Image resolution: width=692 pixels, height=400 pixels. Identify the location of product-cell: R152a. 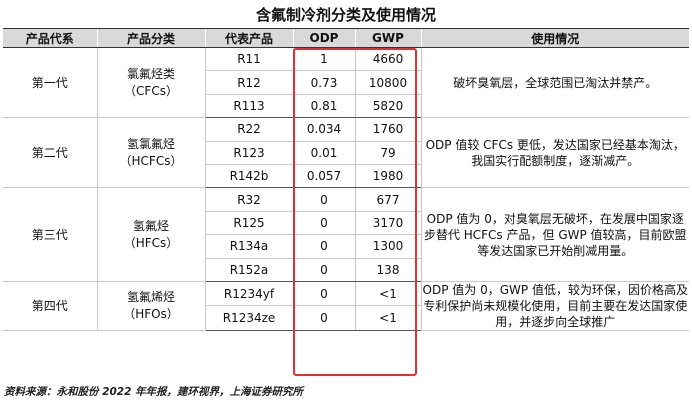
(248, 270).